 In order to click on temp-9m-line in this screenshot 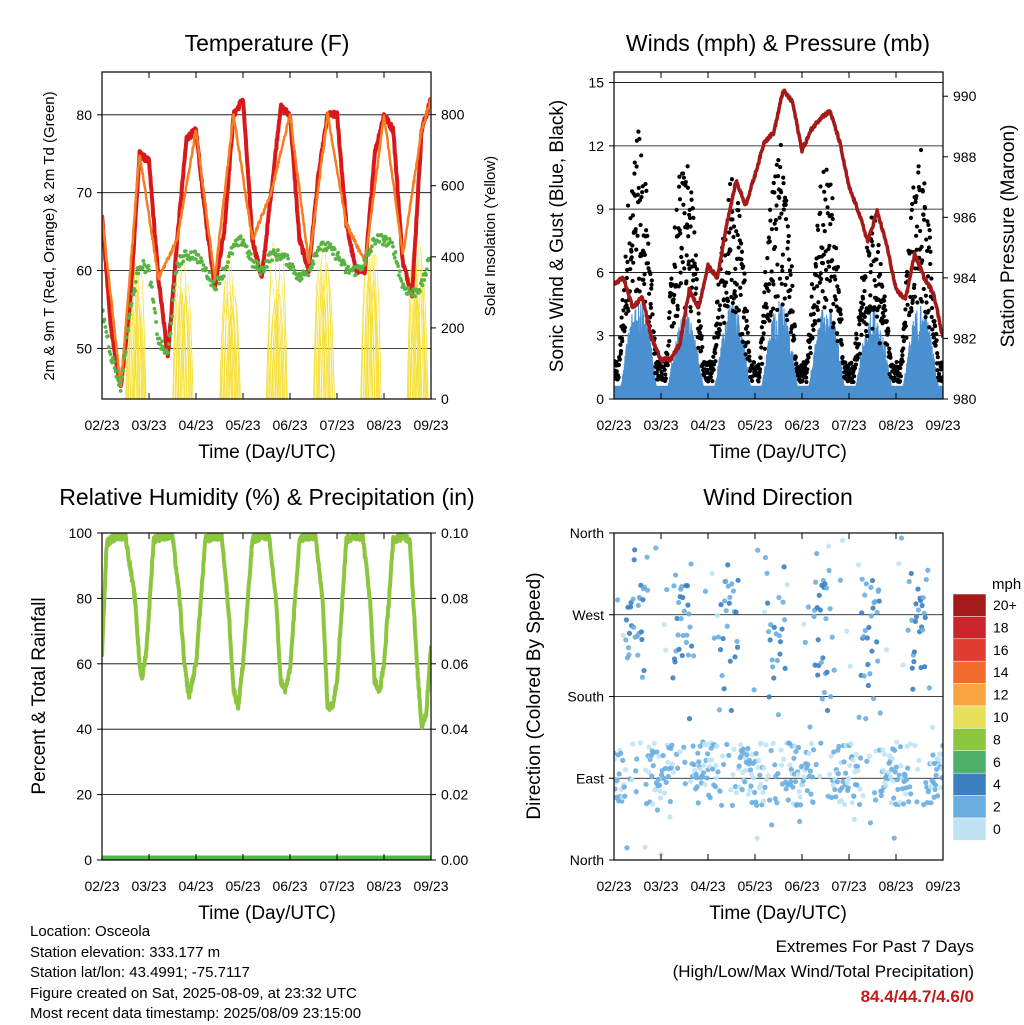, I will do `click(266, 242)`.